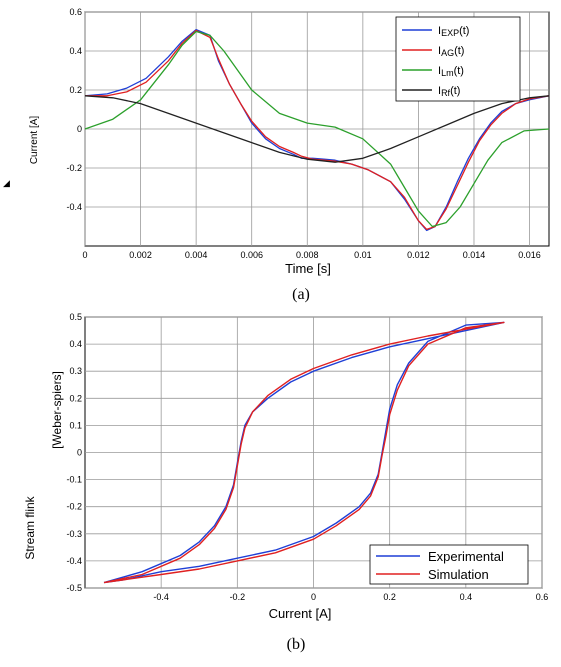 The image size is (561, 667). Describe the element at coordinates (296, 644) in the screenshot. I see `caption-b: (b)` at that location.